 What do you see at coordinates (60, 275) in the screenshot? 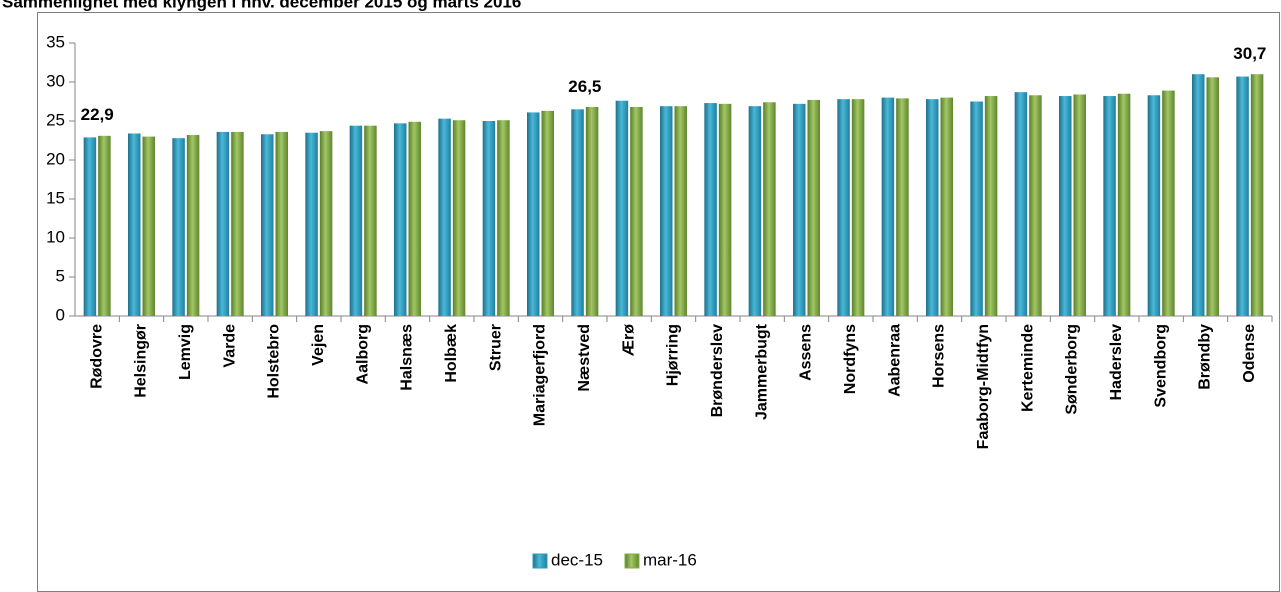
I see `y-tick-label: 5` at bounding box center [60, 275].